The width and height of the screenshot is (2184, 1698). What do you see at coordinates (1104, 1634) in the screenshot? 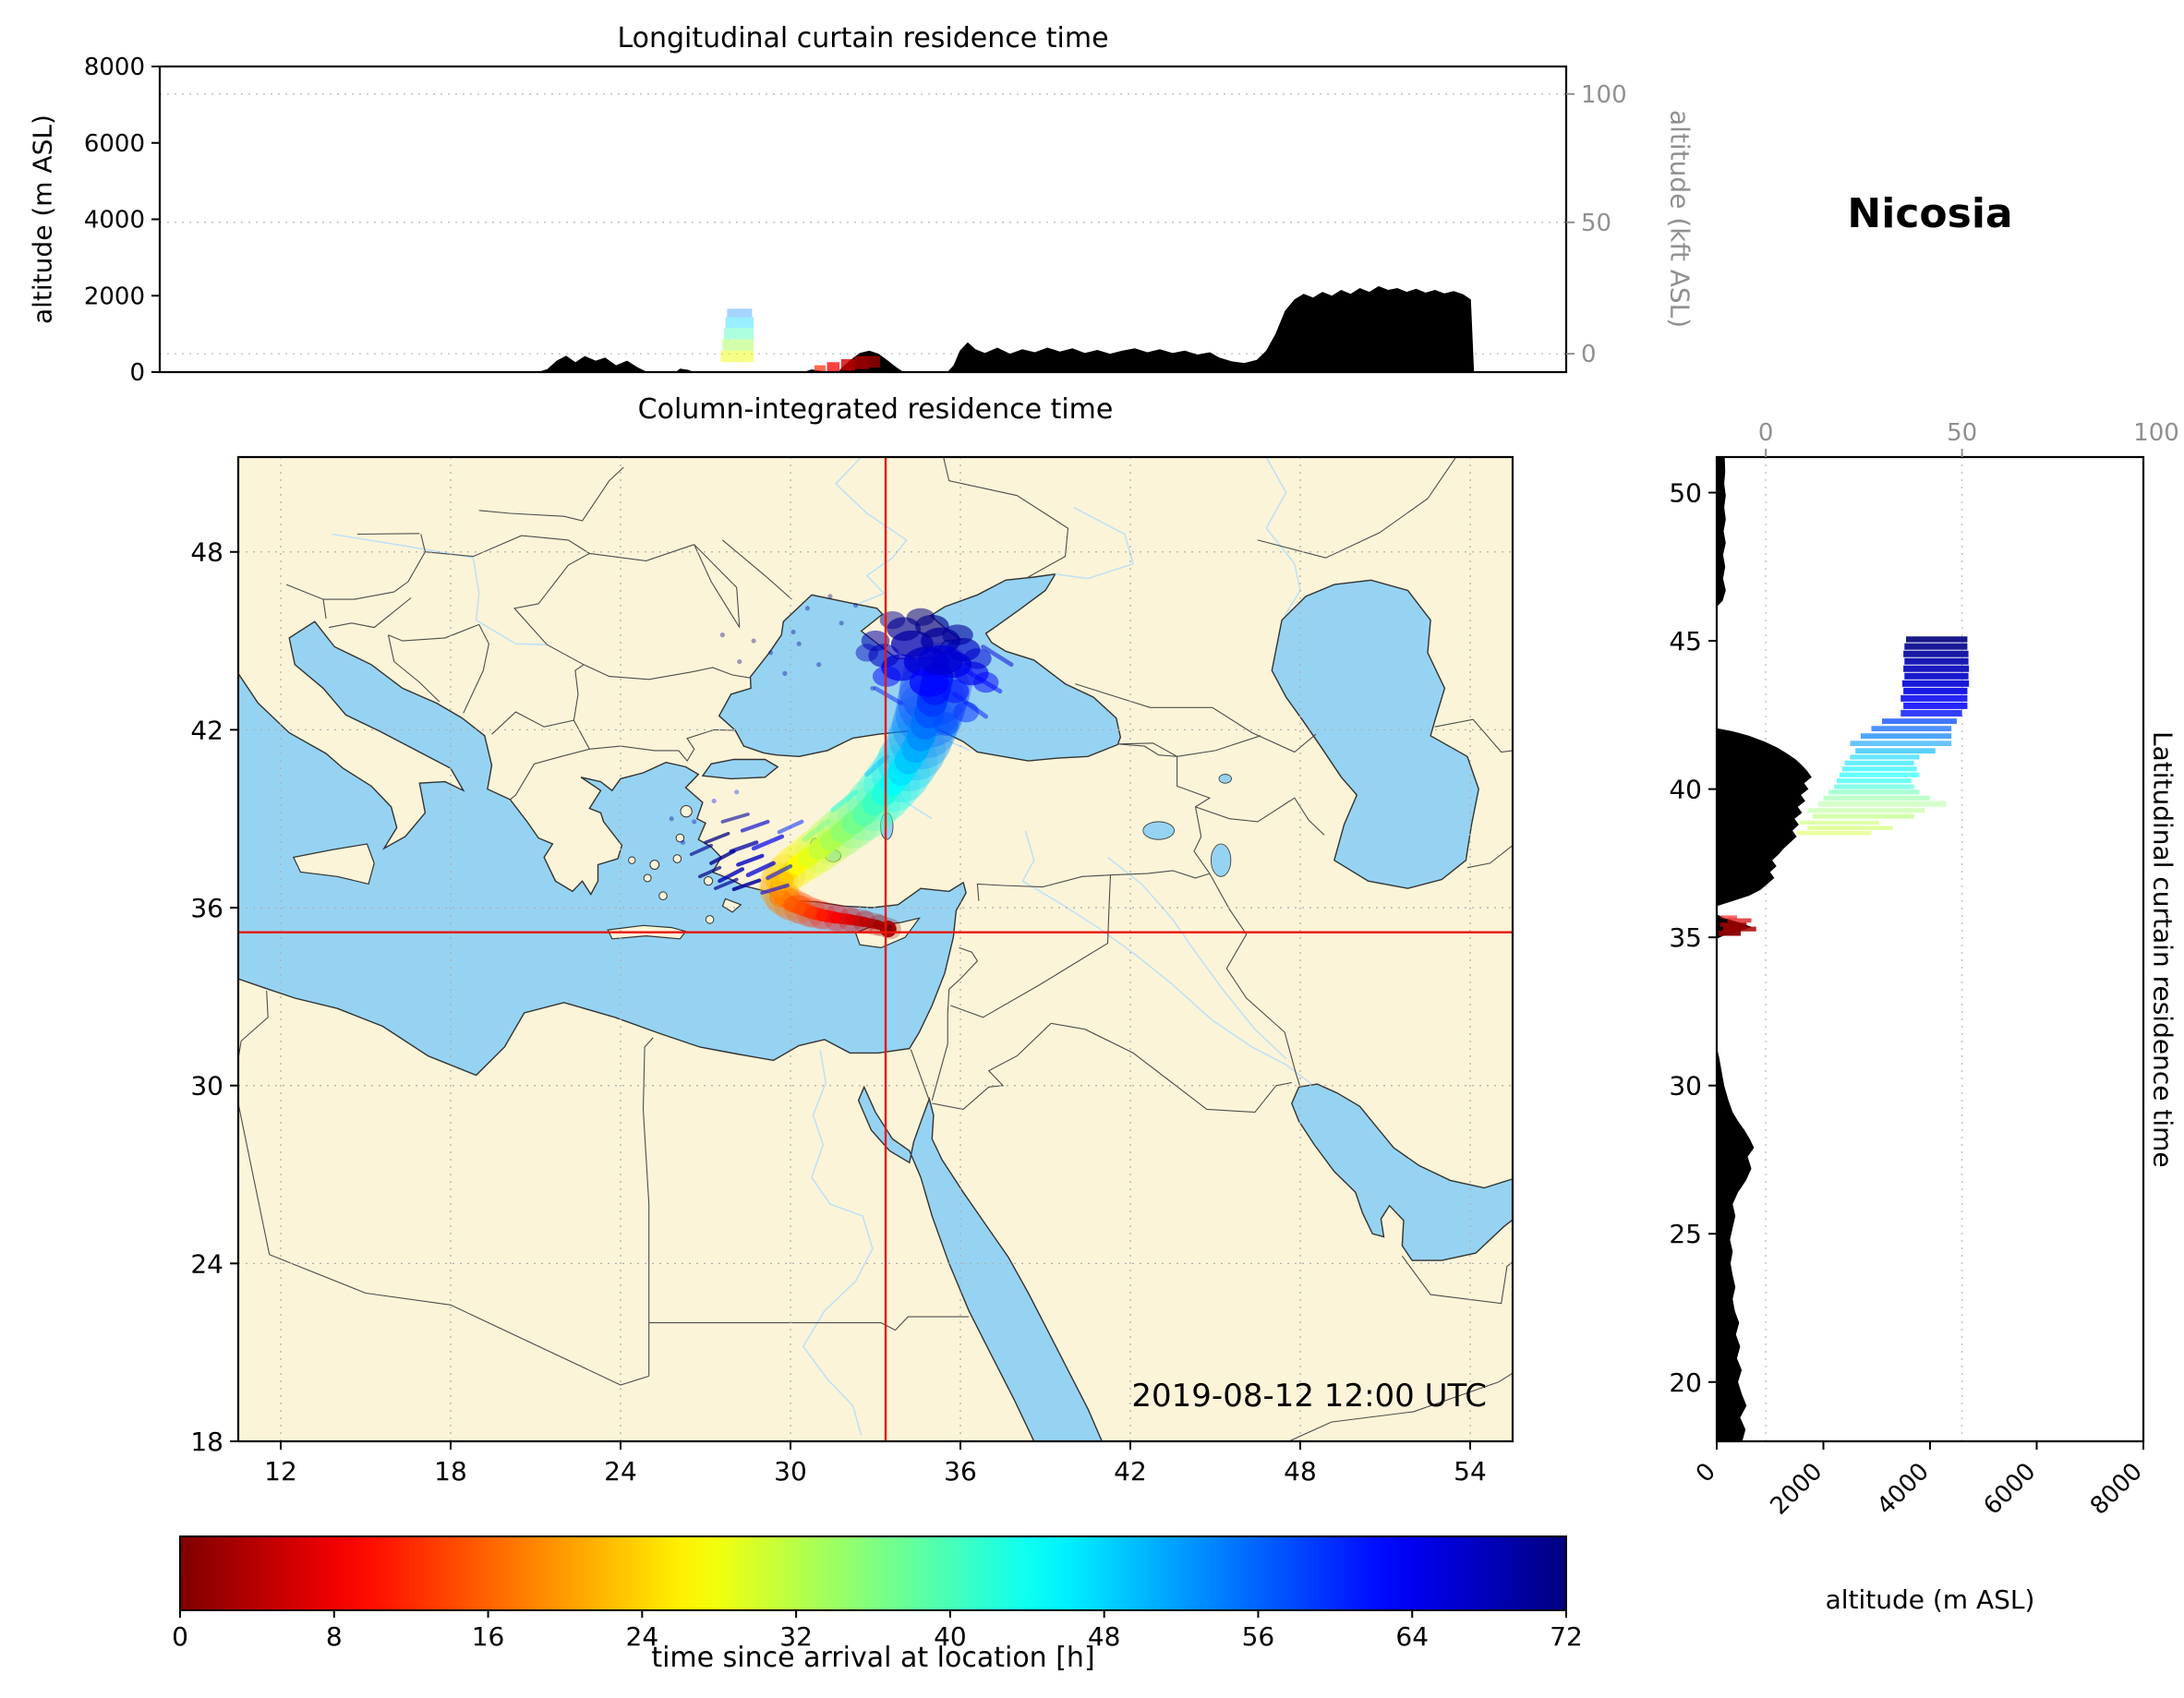
I see `colorbar-tick-label: 48` at bounding box center [1104, 1634].